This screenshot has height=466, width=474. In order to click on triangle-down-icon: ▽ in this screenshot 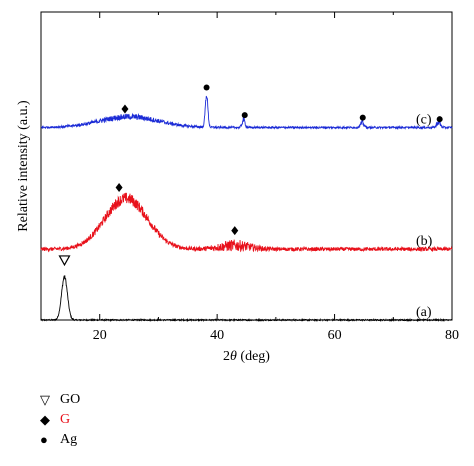, I will do `click(45, 399)`.